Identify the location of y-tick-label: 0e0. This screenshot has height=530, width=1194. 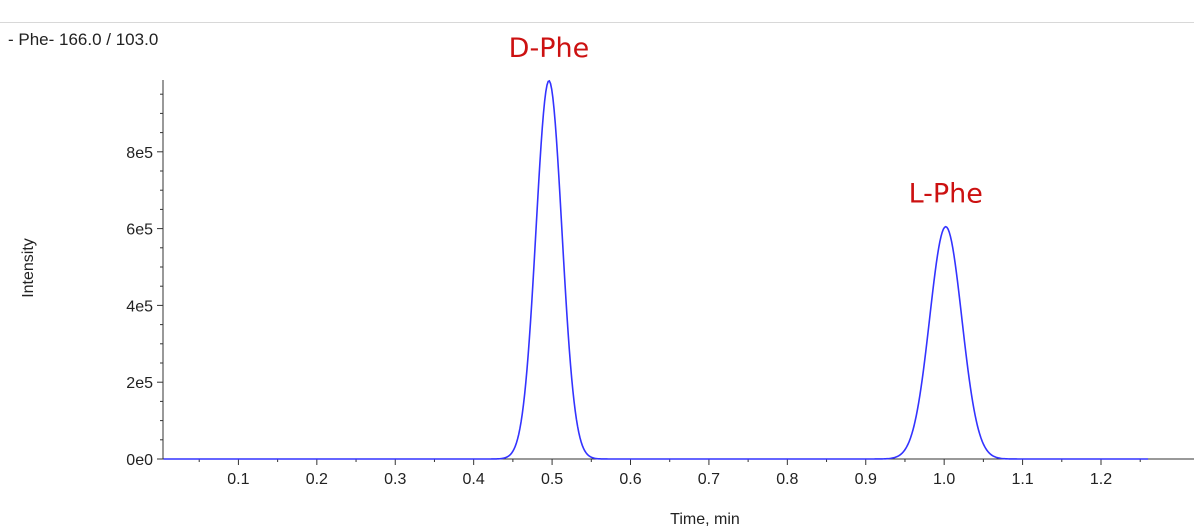
(139, 460).